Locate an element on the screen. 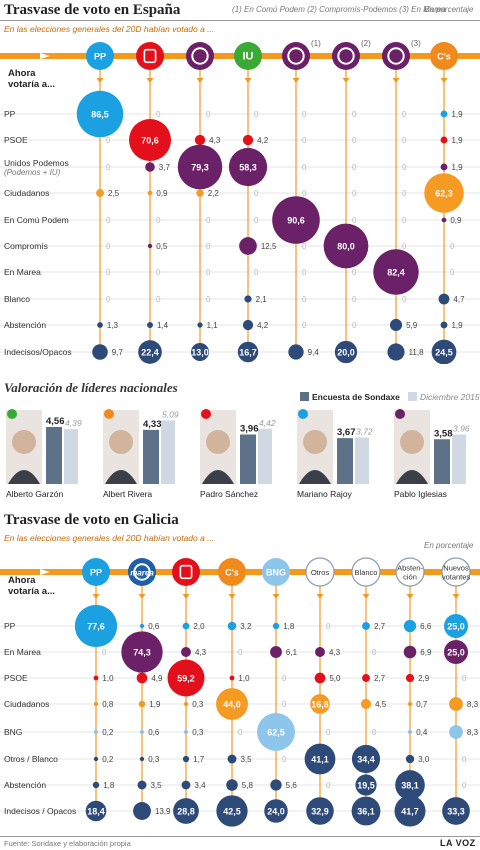 Image resolution: width=480 pixels, height=850 pixels. column-icon-5: (2) is located at coordinates (351, 54).